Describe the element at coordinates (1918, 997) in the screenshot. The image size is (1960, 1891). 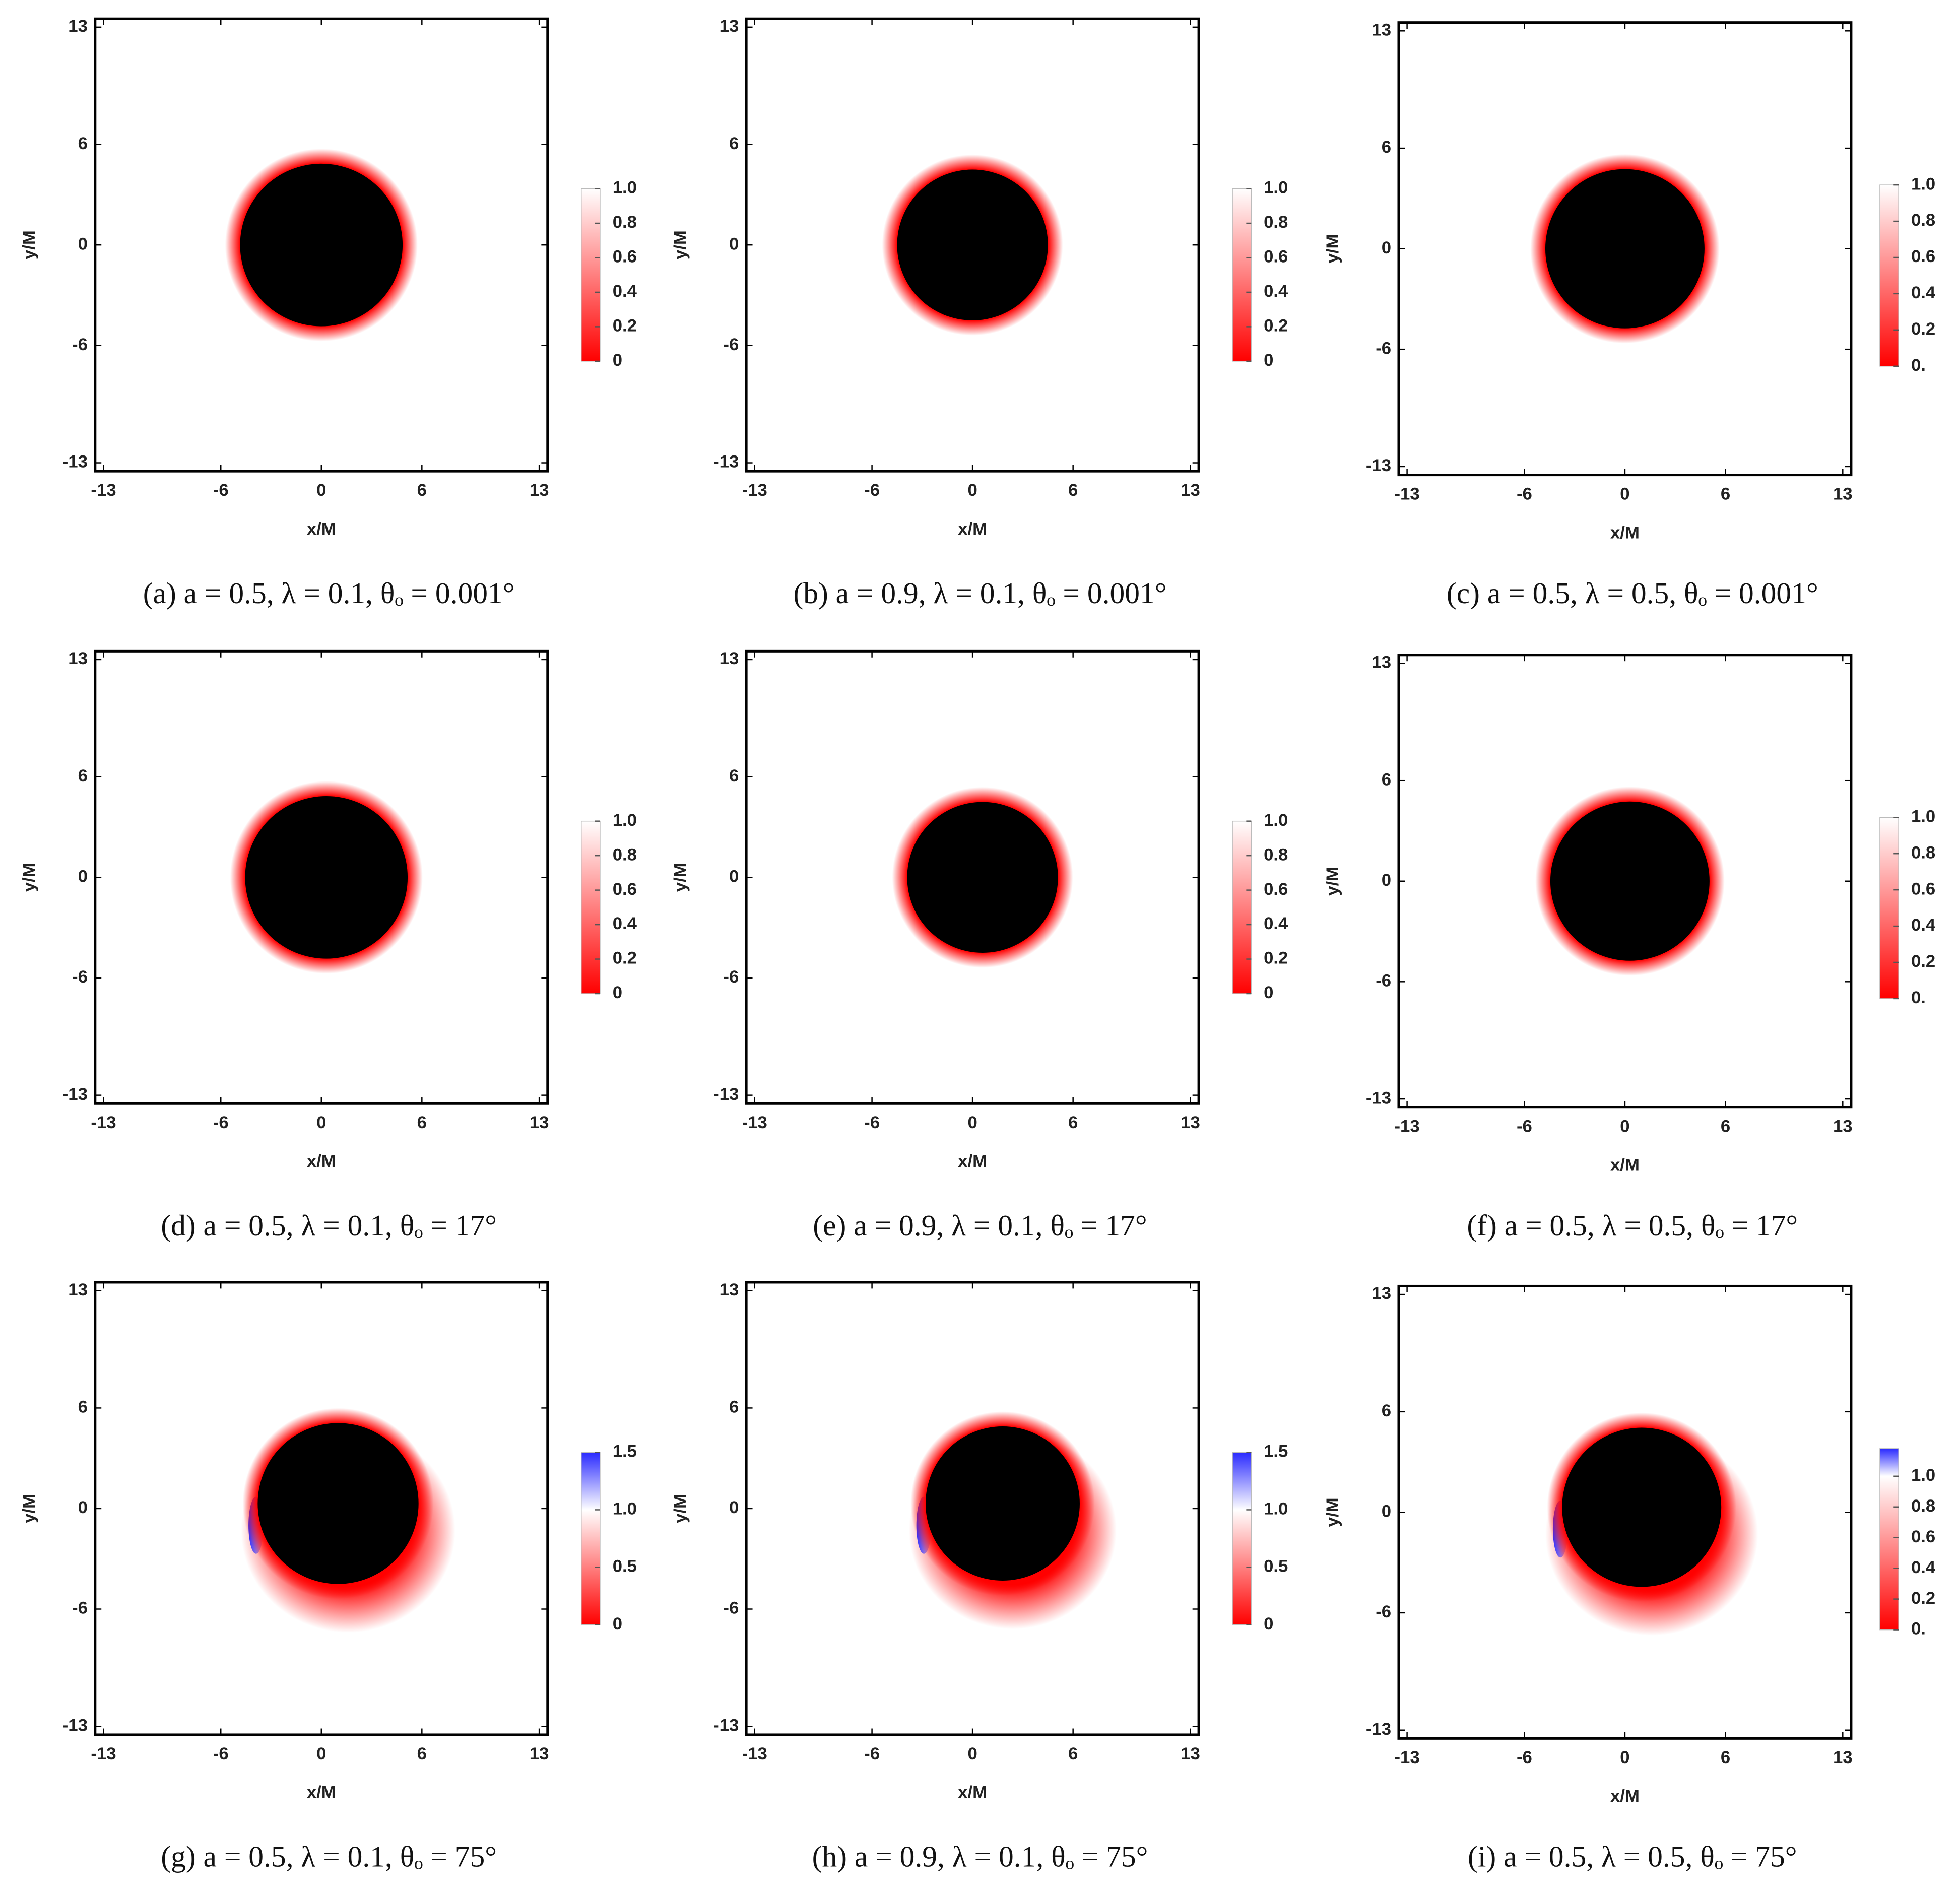
I see `colorbar-tick-label: 0.` at that location.